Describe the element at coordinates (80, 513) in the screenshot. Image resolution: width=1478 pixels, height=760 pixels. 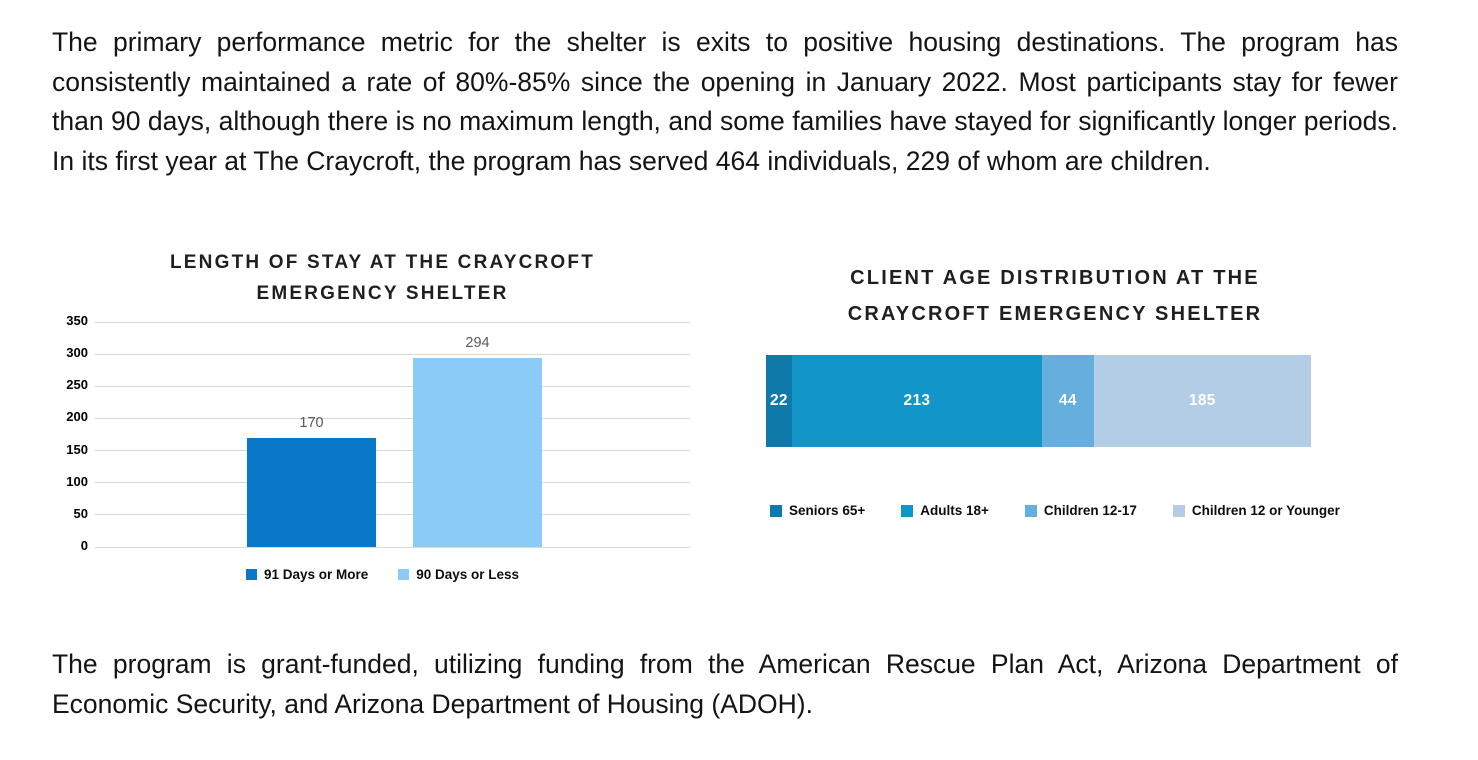
I see `y-axis-tick-label: 50` at that location.